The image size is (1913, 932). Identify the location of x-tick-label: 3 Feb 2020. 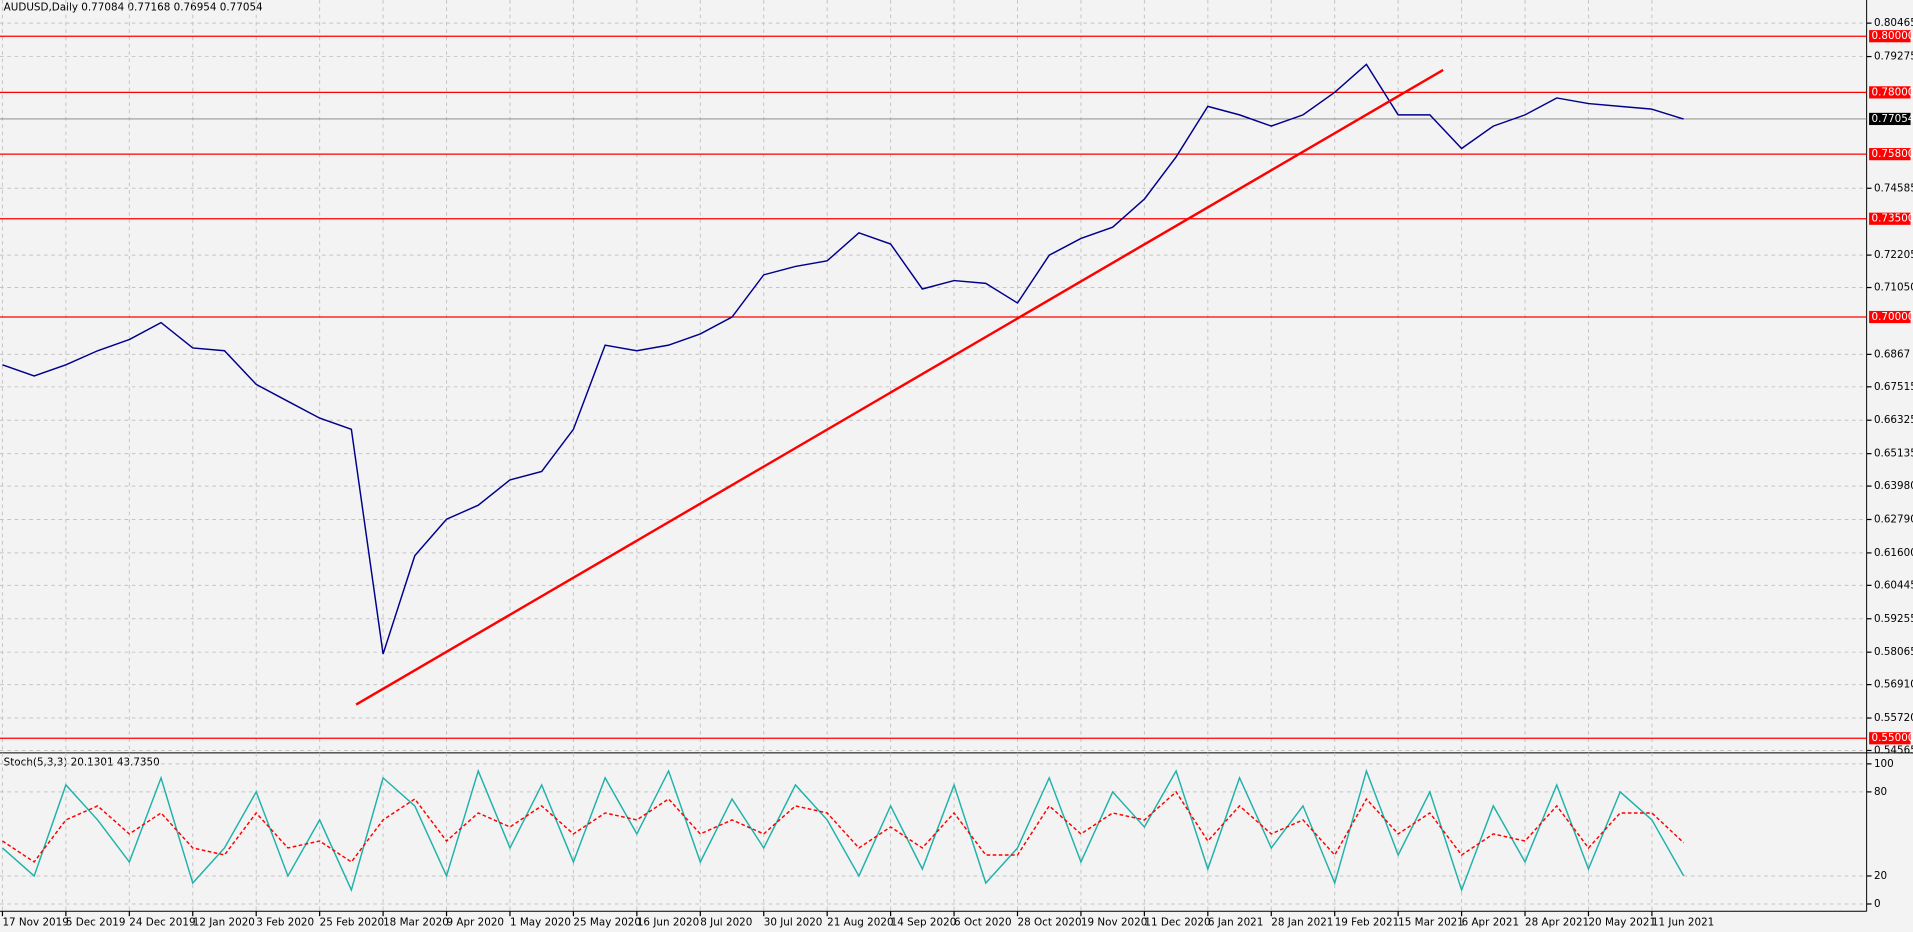
(285, 922).